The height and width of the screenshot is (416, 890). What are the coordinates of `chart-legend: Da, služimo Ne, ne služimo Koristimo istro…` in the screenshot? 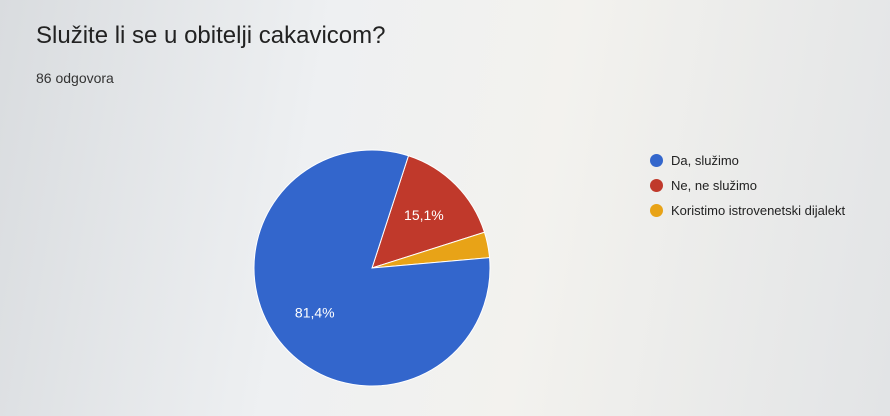 It's located at (747, 185).